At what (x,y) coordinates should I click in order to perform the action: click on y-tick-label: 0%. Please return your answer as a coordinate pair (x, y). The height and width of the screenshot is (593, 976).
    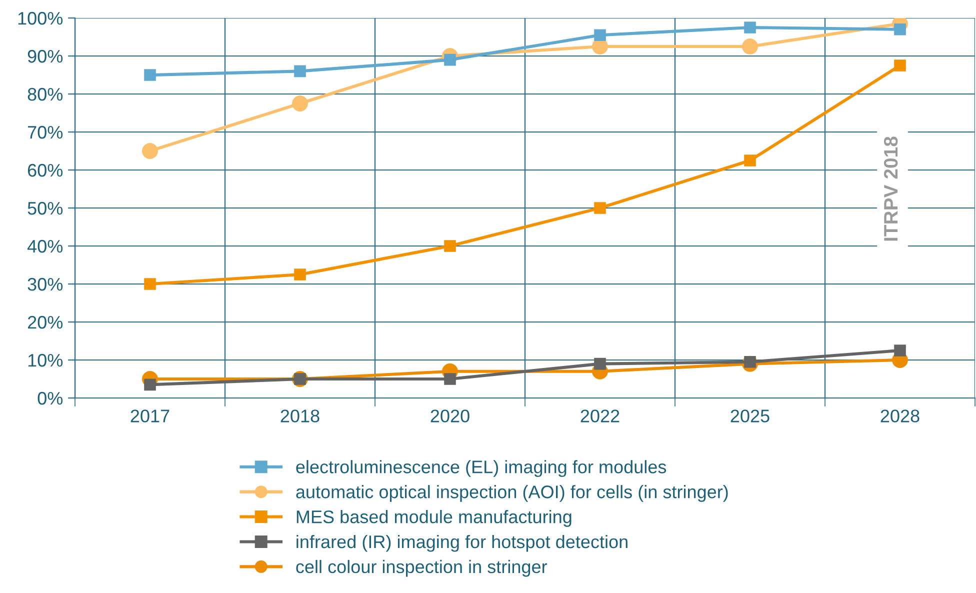
    Looking at the image, I should click on (50, 398).